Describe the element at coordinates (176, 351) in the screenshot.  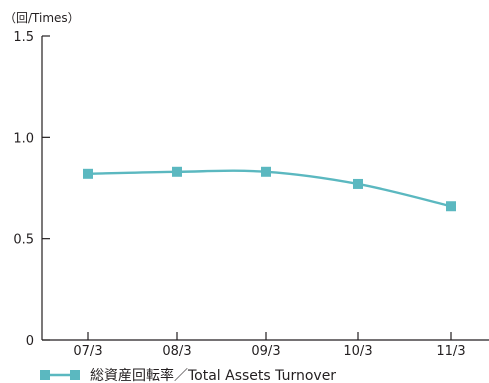
I see `x-tick-label: 08/3` at that location.